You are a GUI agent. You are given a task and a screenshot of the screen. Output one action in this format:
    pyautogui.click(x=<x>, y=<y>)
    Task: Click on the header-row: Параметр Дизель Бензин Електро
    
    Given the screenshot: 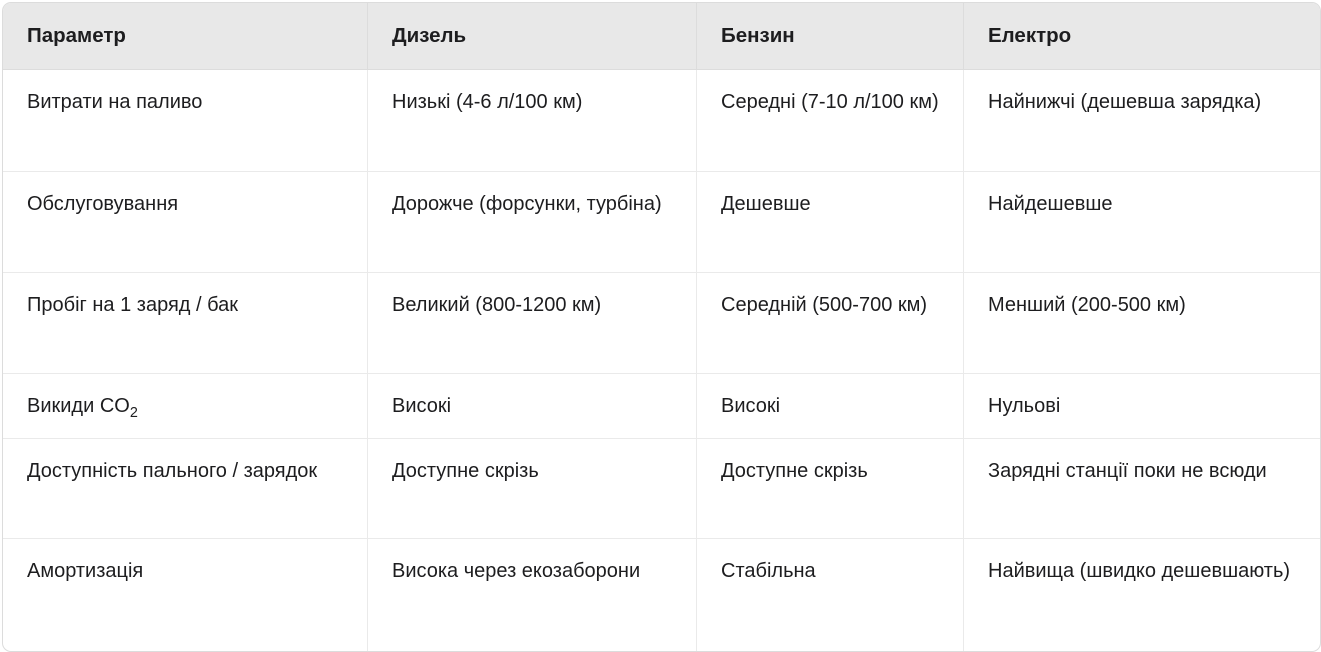 What is the action you would take?
    pyautogui.click(x=661, y=36)
    